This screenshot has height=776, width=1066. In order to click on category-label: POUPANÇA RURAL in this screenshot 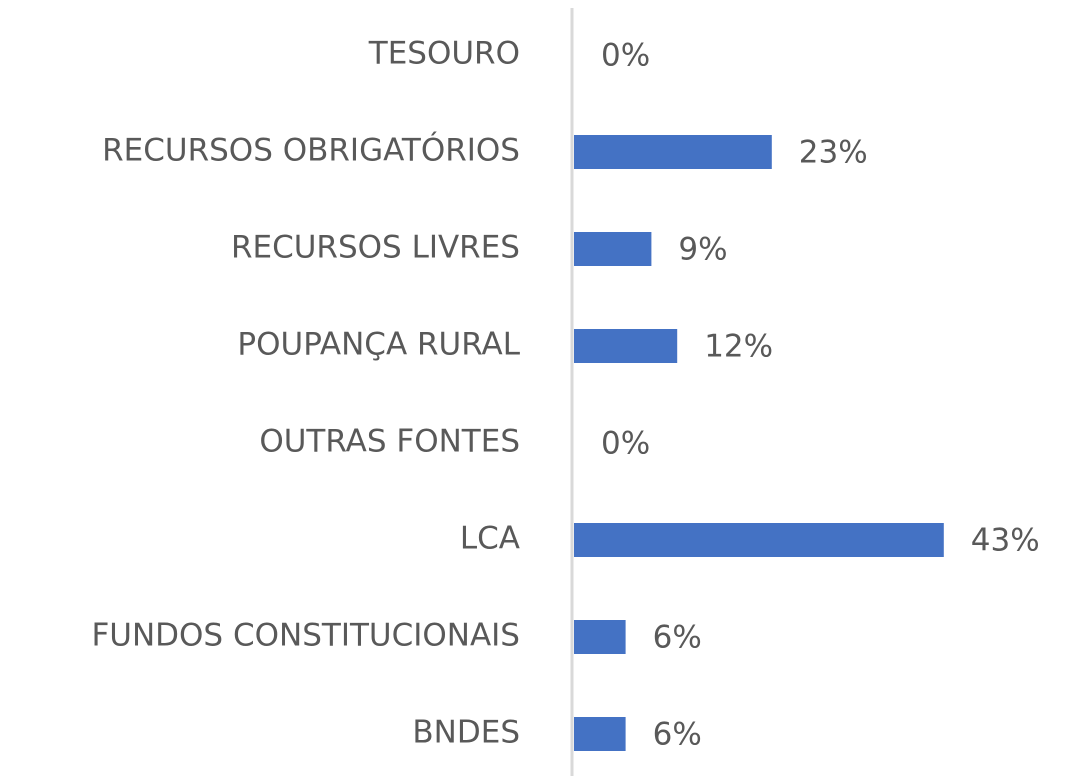, I will do `click(378, 345)`.